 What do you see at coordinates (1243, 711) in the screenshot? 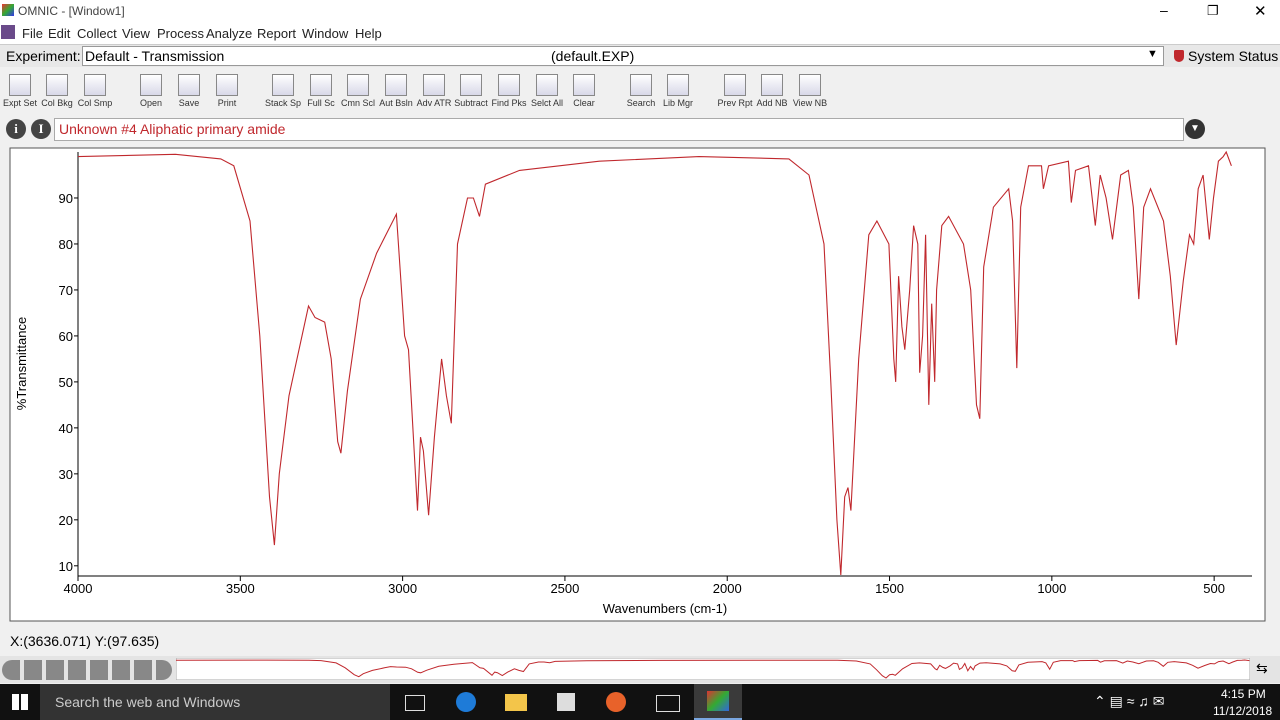
I see `clock-date: 11/12/2018` at bounding box center [1243, 711].